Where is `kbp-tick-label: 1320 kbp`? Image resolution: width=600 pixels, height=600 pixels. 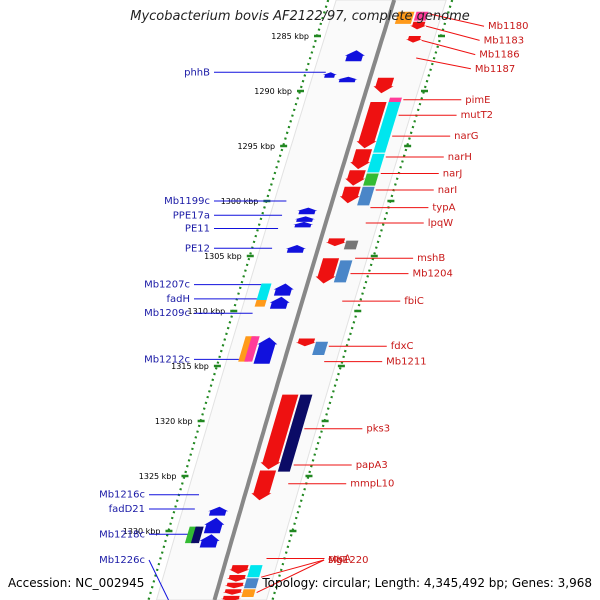
kbp-tick-label: 1320 kbp is located at coordinates (174, 421).